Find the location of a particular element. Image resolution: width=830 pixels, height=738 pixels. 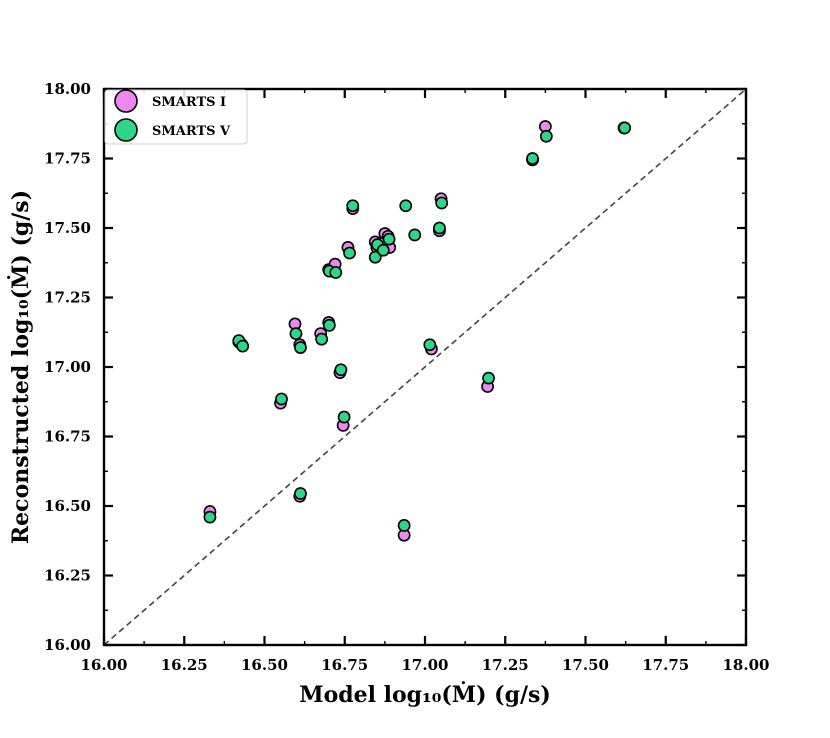

x-tick-label: 17.50 is located at coordinates (585, 665).